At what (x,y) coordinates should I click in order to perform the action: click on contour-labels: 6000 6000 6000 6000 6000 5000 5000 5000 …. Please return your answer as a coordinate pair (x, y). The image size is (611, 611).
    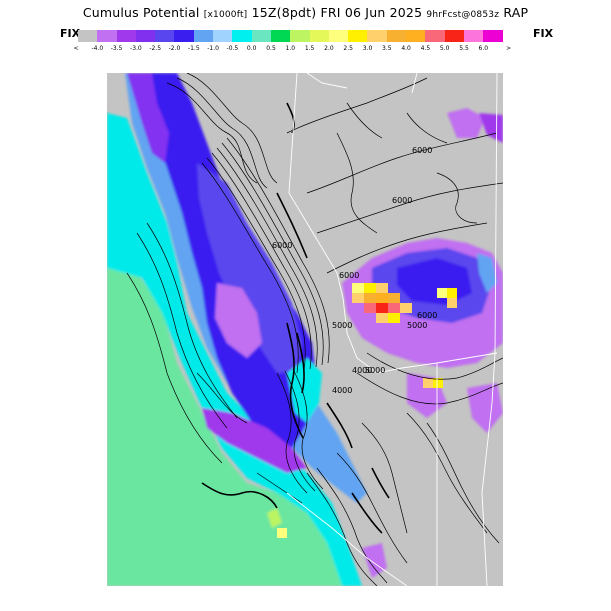
    Looking at the image, I should click on (354, 270).